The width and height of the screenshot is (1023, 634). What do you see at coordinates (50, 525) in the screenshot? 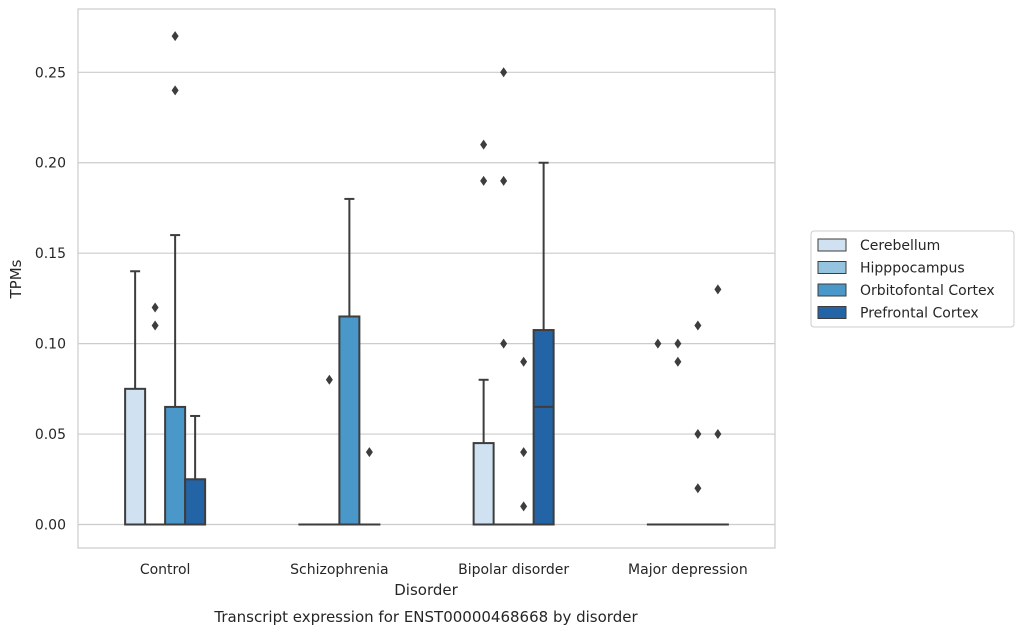
I see `y-tick-label: 0.00` at bounding box center [50, 525].